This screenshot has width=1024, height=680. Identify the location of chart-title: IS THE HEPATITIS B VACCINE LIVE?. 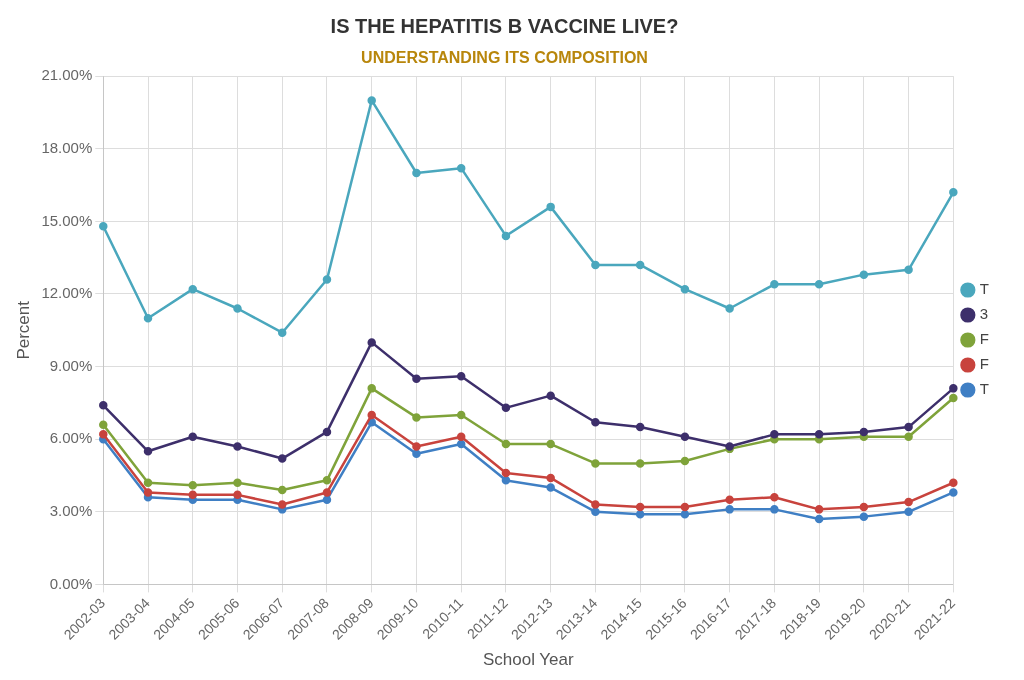
(504, 25).